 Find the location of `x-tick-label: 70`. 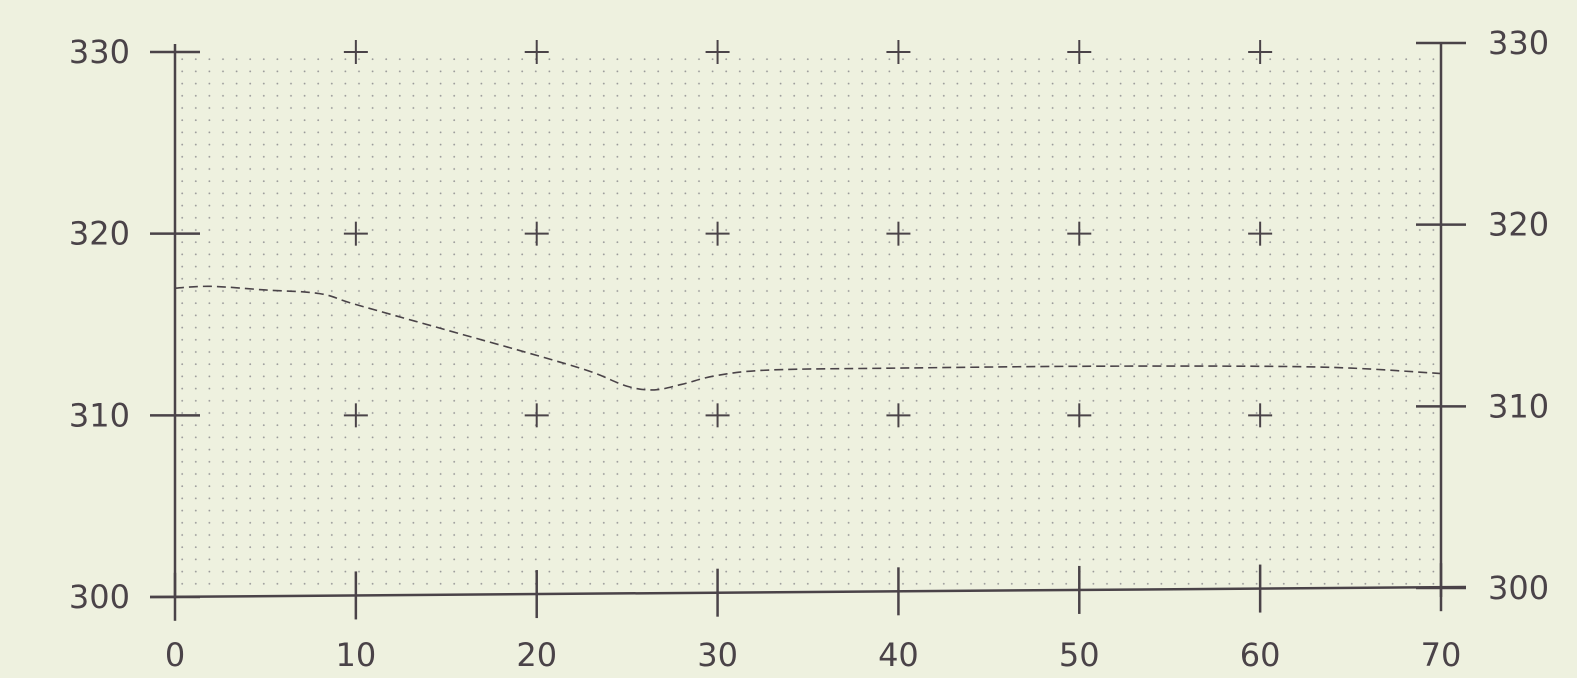

x-tick-label: 70 is located at coordinates (1441, 654).